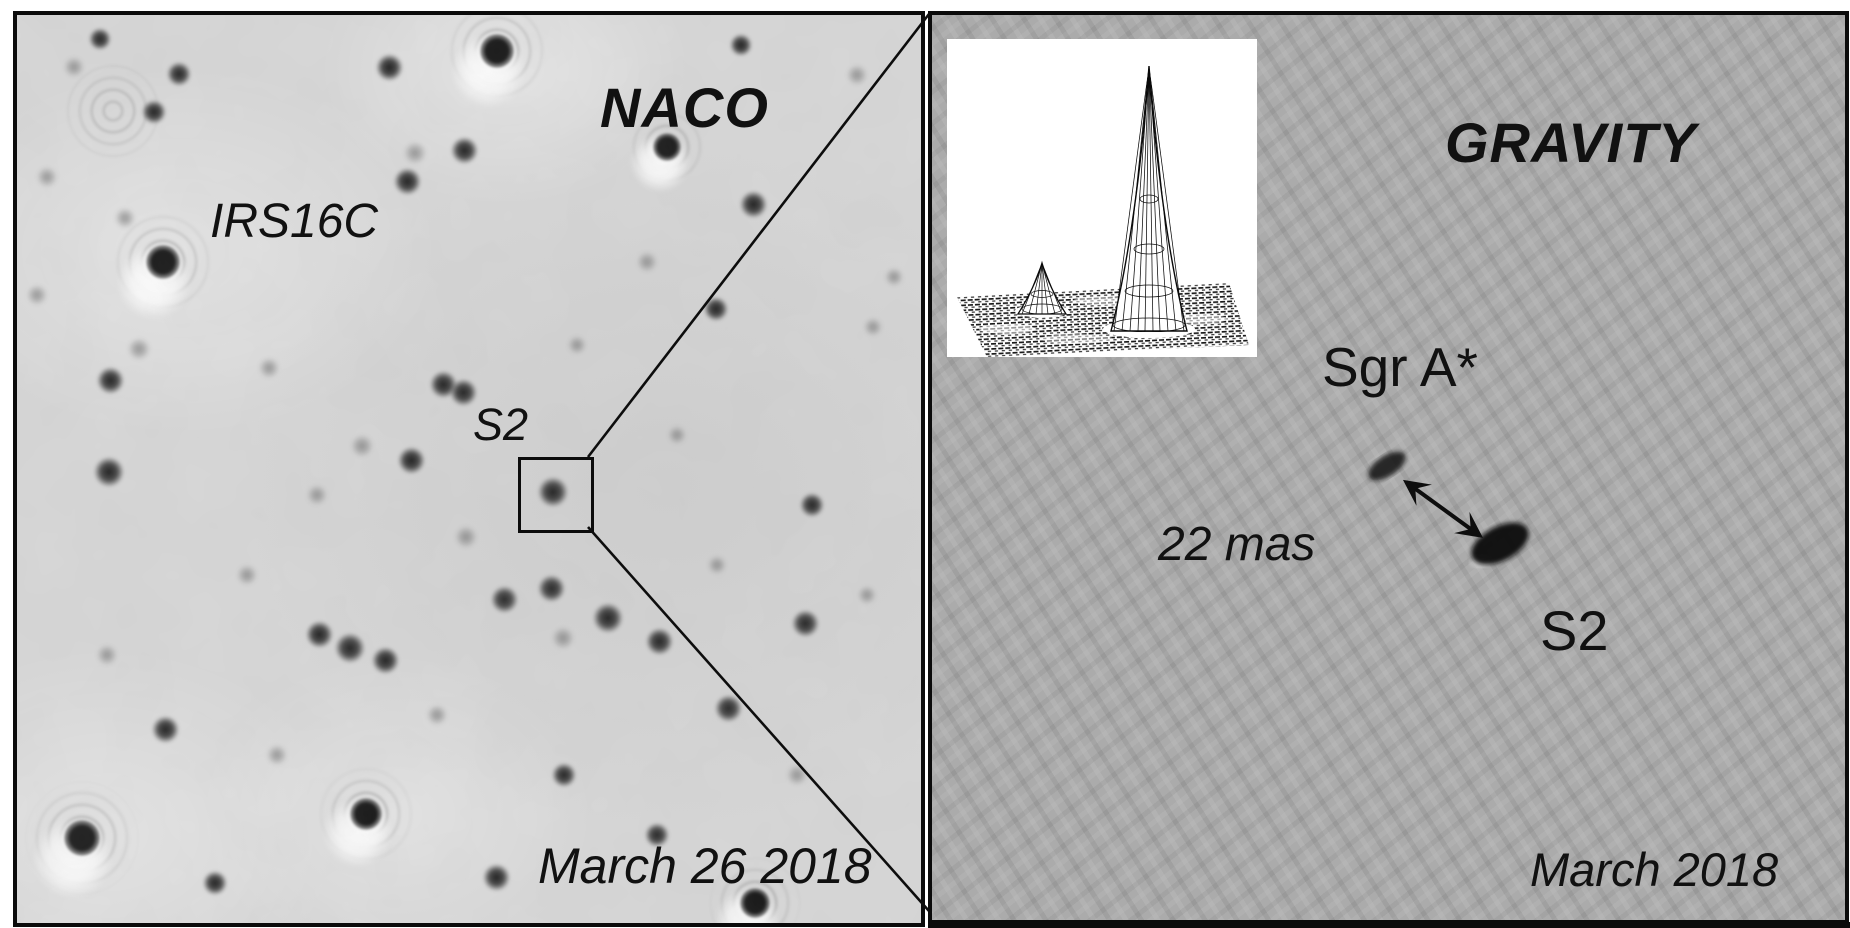 The image size is (1850, 928). Describe the element at coordinates (1481, 560) in the screenshot. I see `s2-source-glint` at that location.